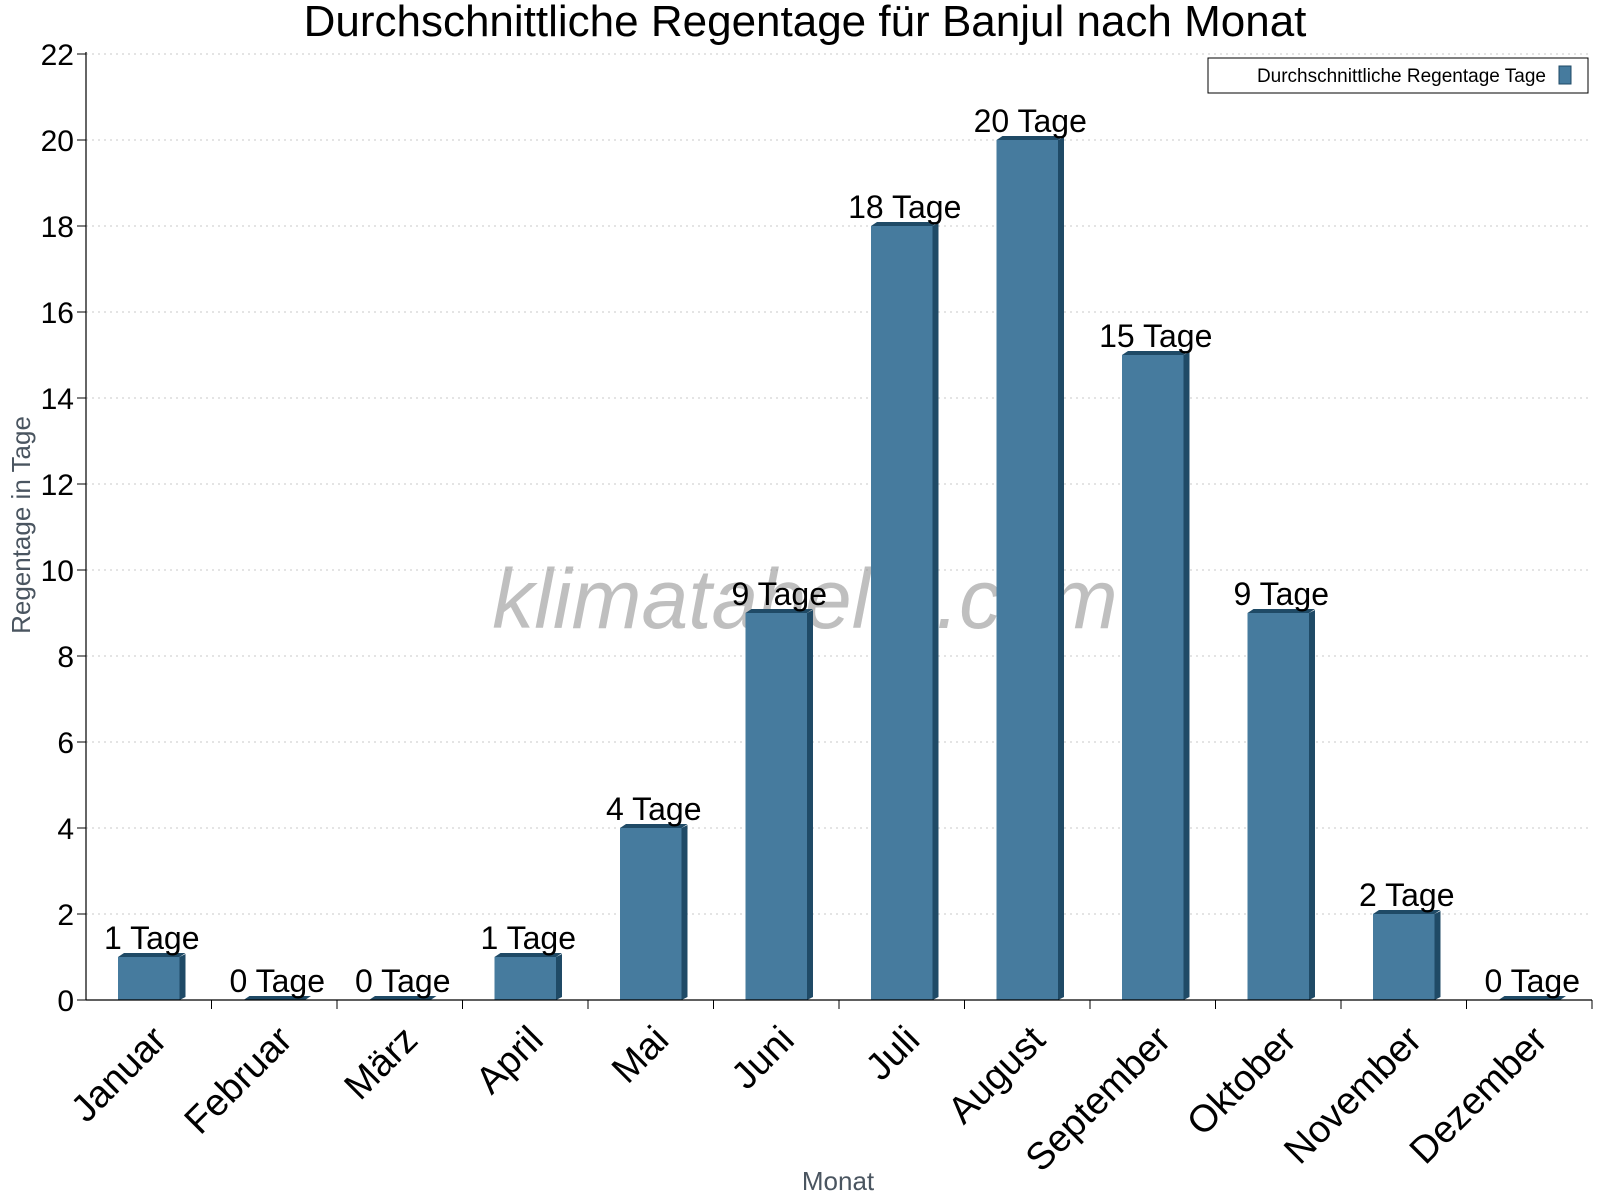 The image size is (1600, 1200). Describe the element at coordinates (57, 485) in the screenshot. I see `y-tick-label: 12` at that location.